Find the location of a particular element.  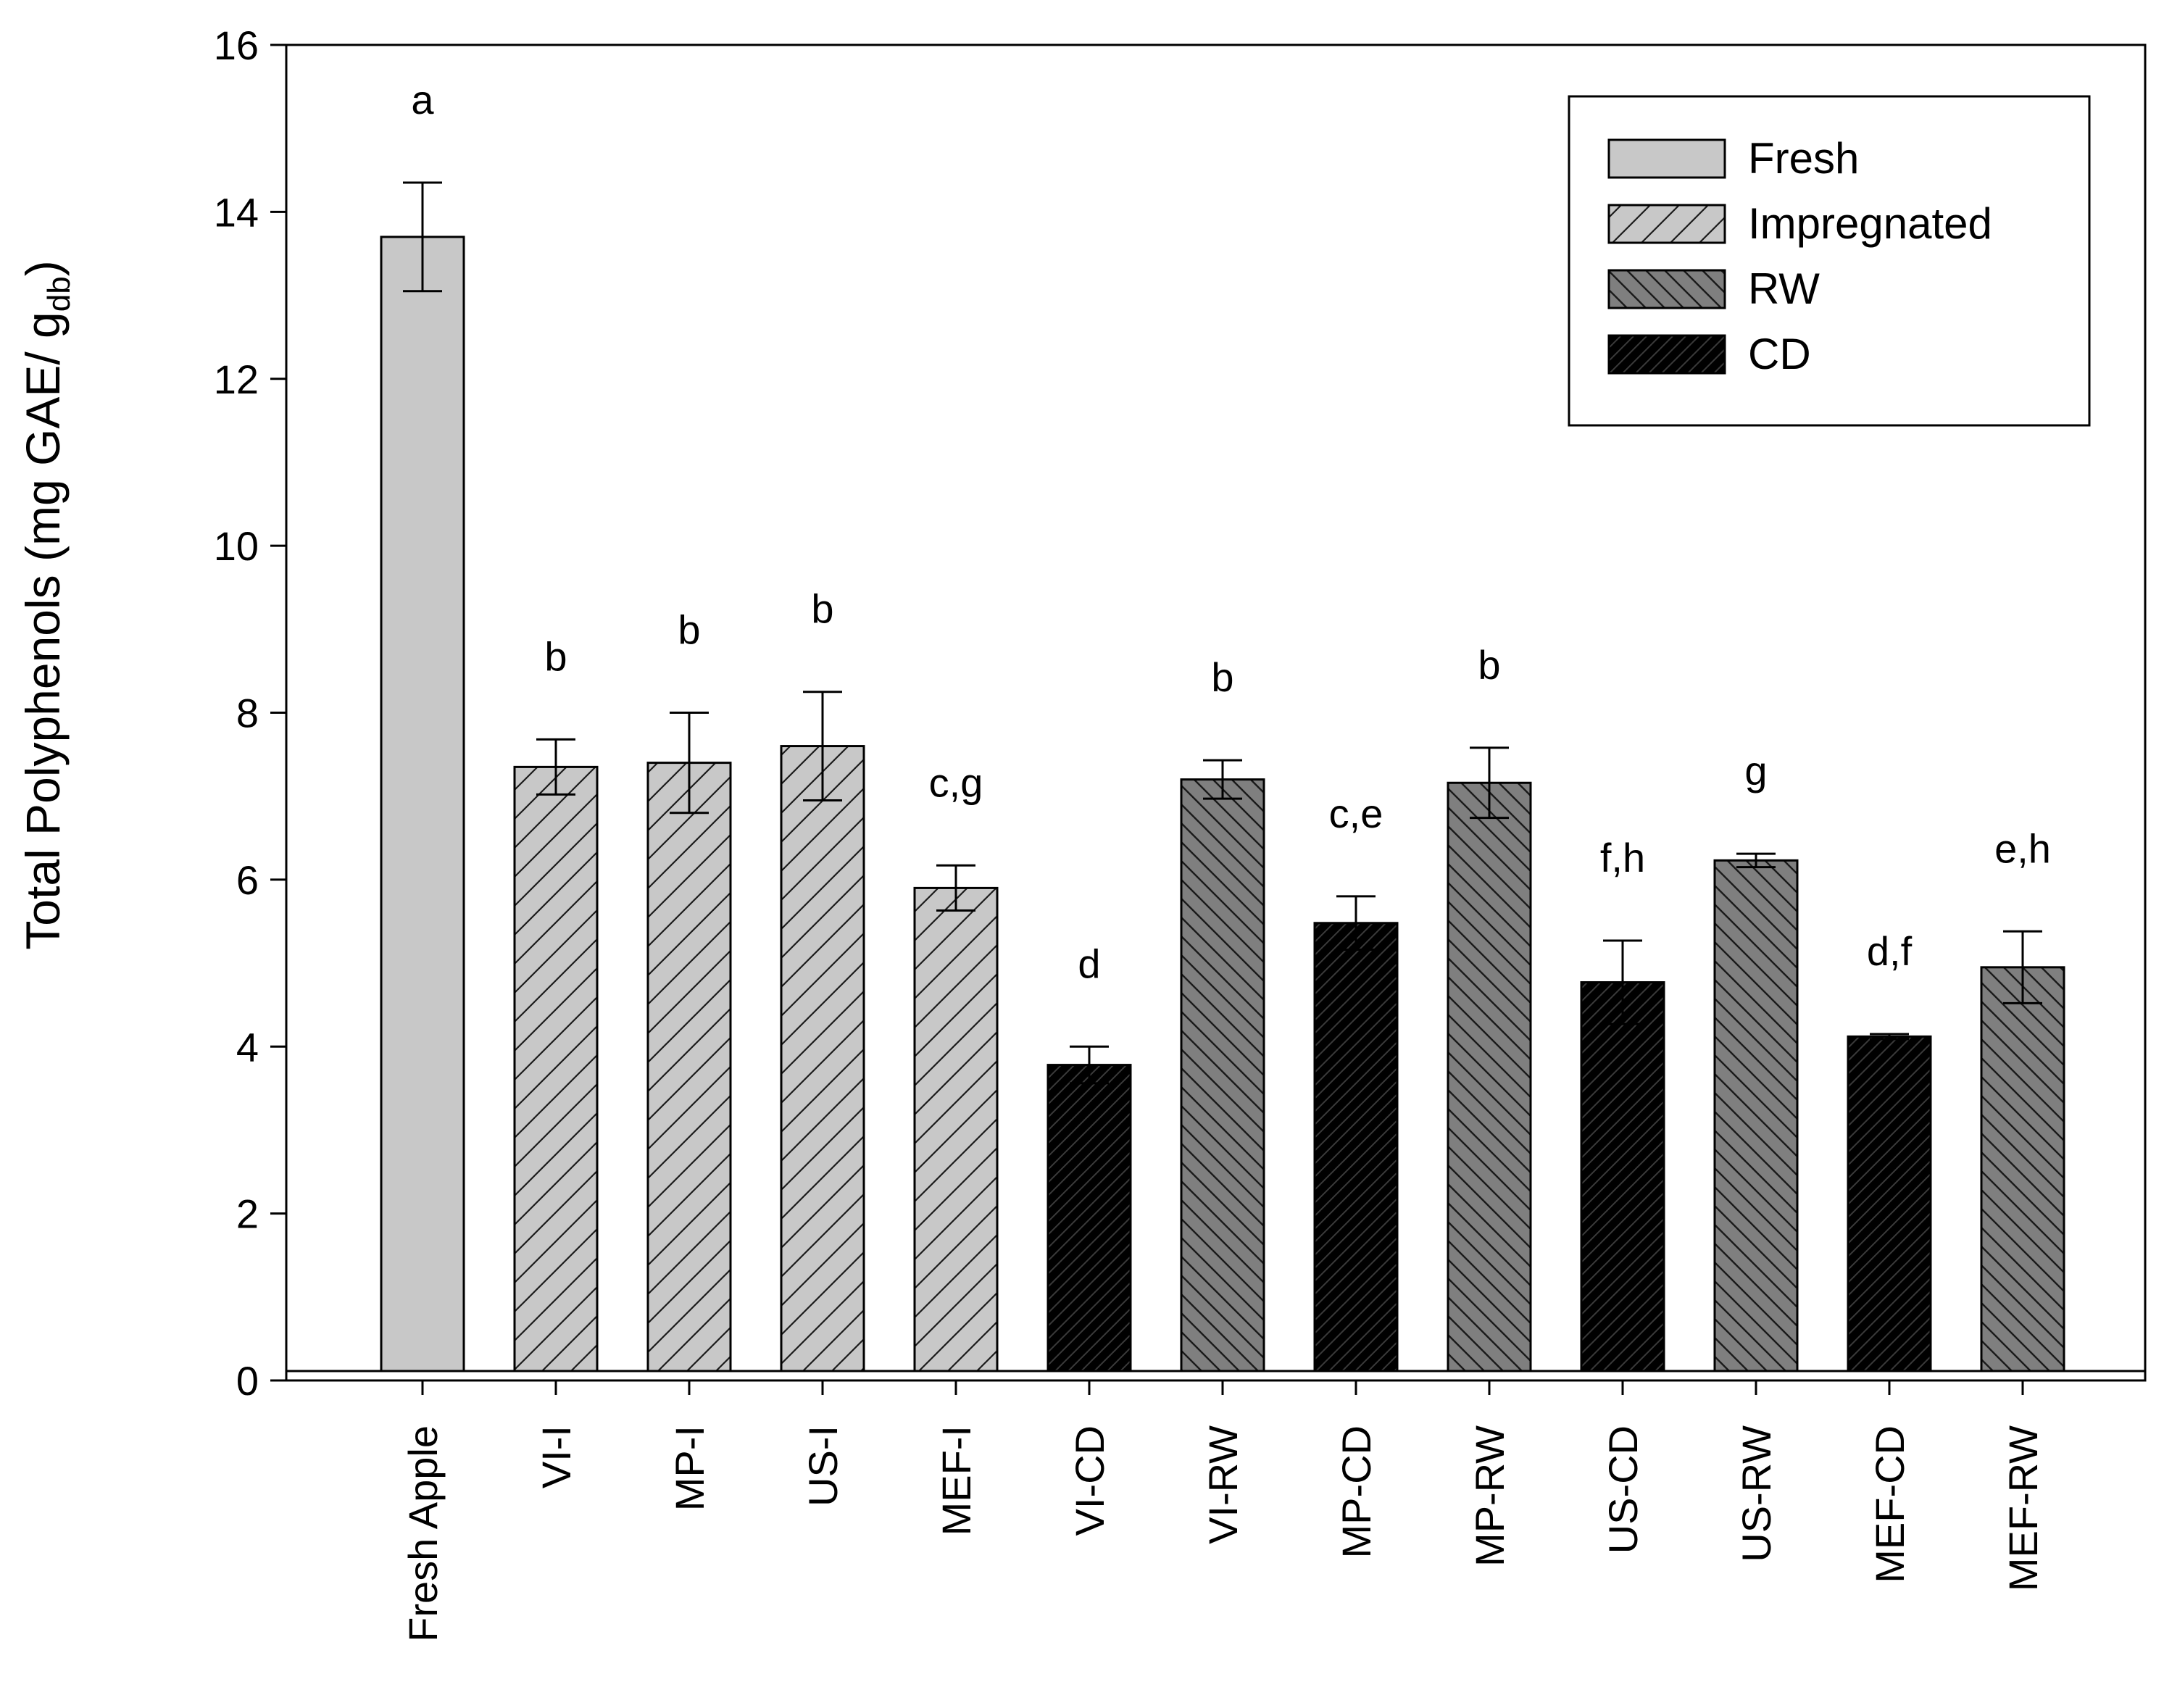

x-category-label: MEF-I is located at coordinates (956, 1480).